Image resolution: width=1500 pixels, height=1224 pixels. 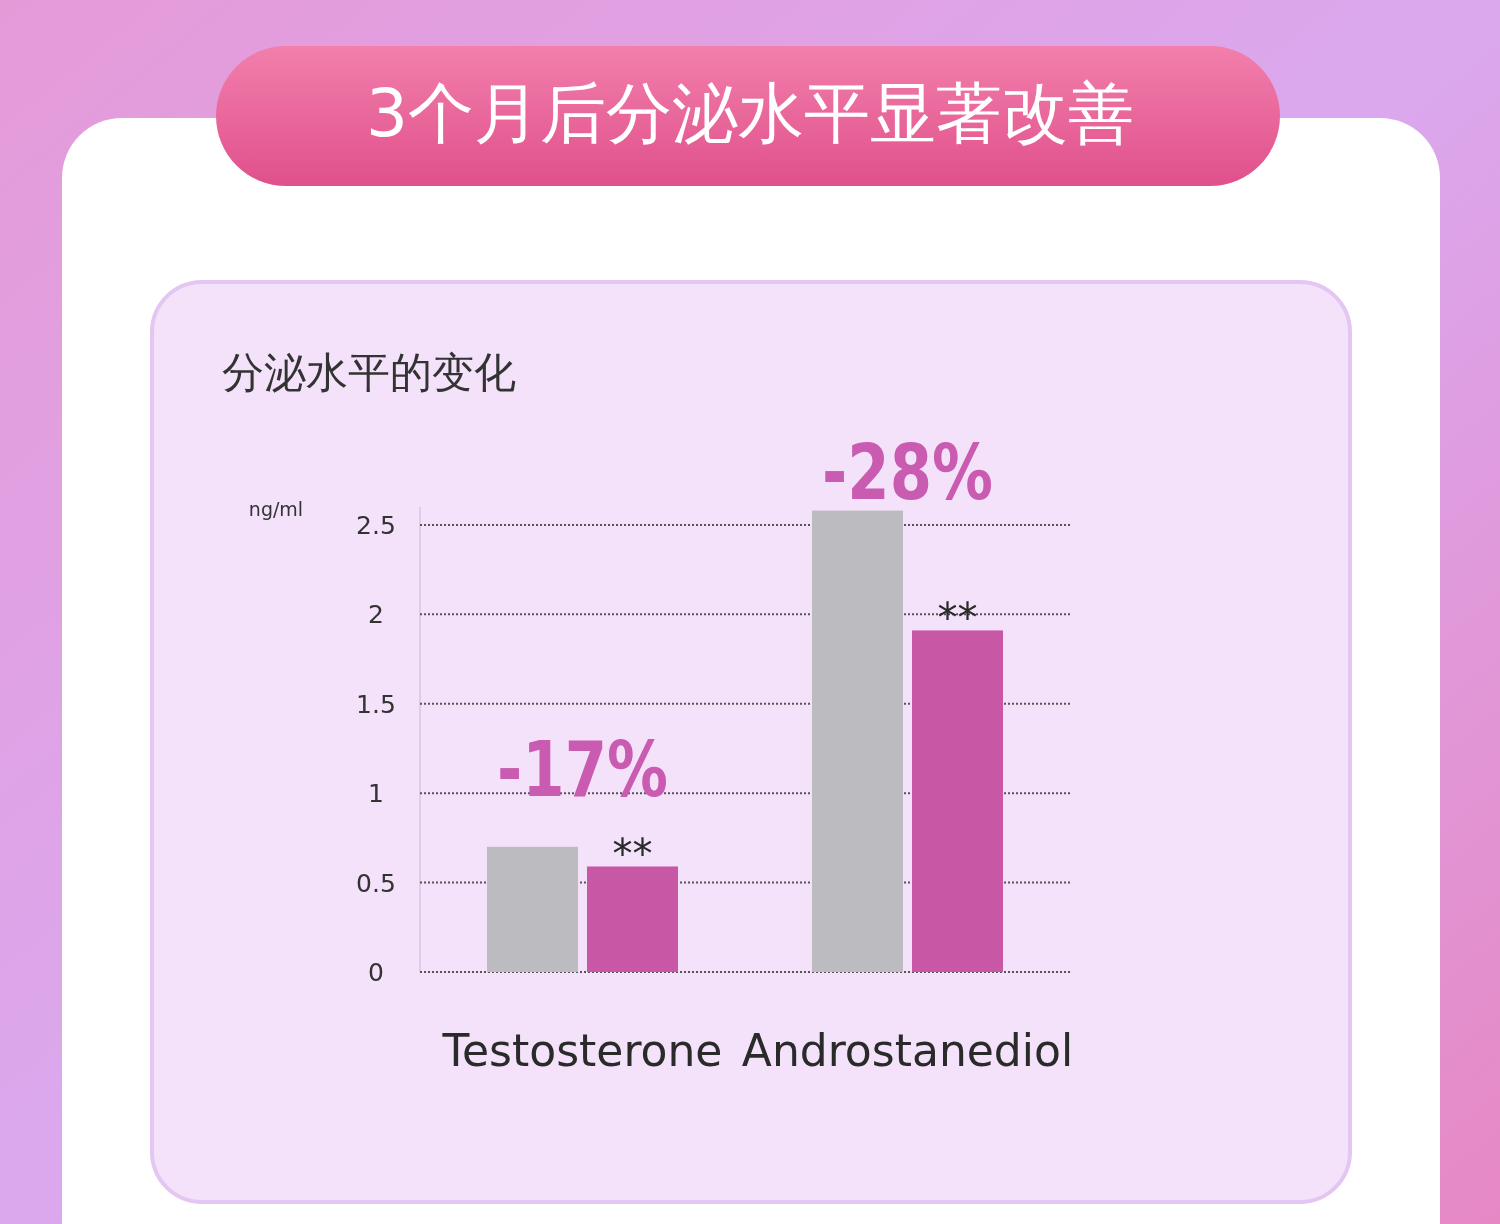 What do you see at coordinates (376, 972) in the screenshot?
I see `y-tick-label: 0` at bounding box center [376, 972].